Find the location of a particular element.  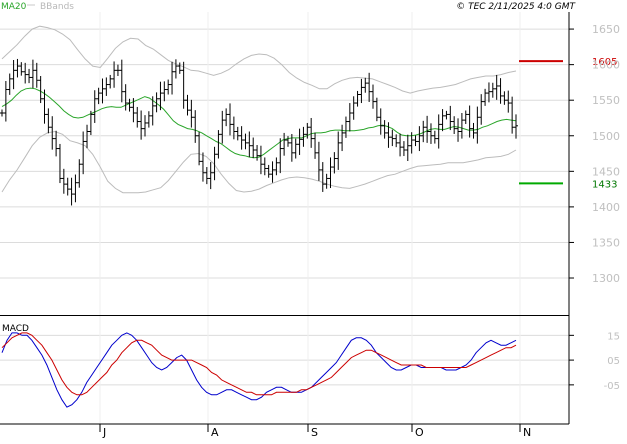

bbands-upper-line is located at coordinates (259, 59).